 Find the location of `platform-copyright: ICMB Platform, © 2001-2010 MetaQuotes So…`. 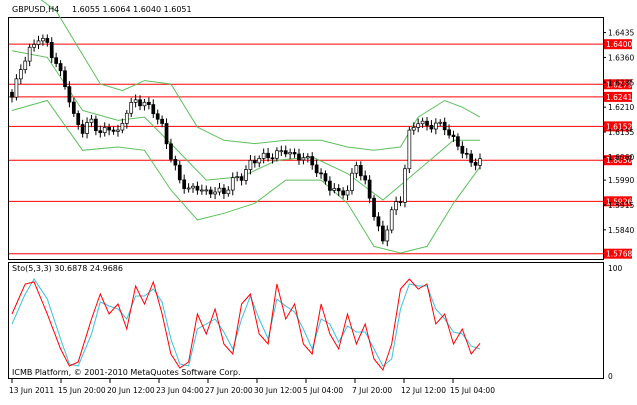

platform-copyright: ICMB Platform, © 2001-2010 MetaQuotes So… is located at coordinates (126, 372).